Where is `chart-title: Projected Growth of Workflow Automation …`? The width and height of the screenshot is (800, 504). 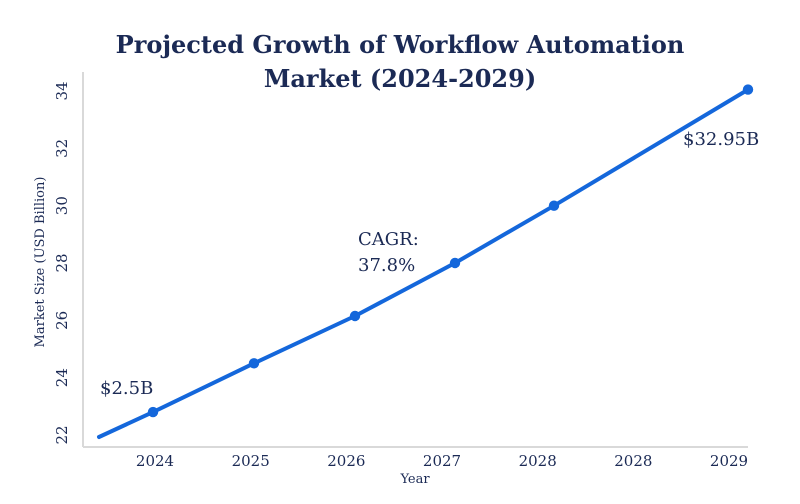
chart-title: Projected Growth of Workflow Automation … is located at coordinates (400, 62).